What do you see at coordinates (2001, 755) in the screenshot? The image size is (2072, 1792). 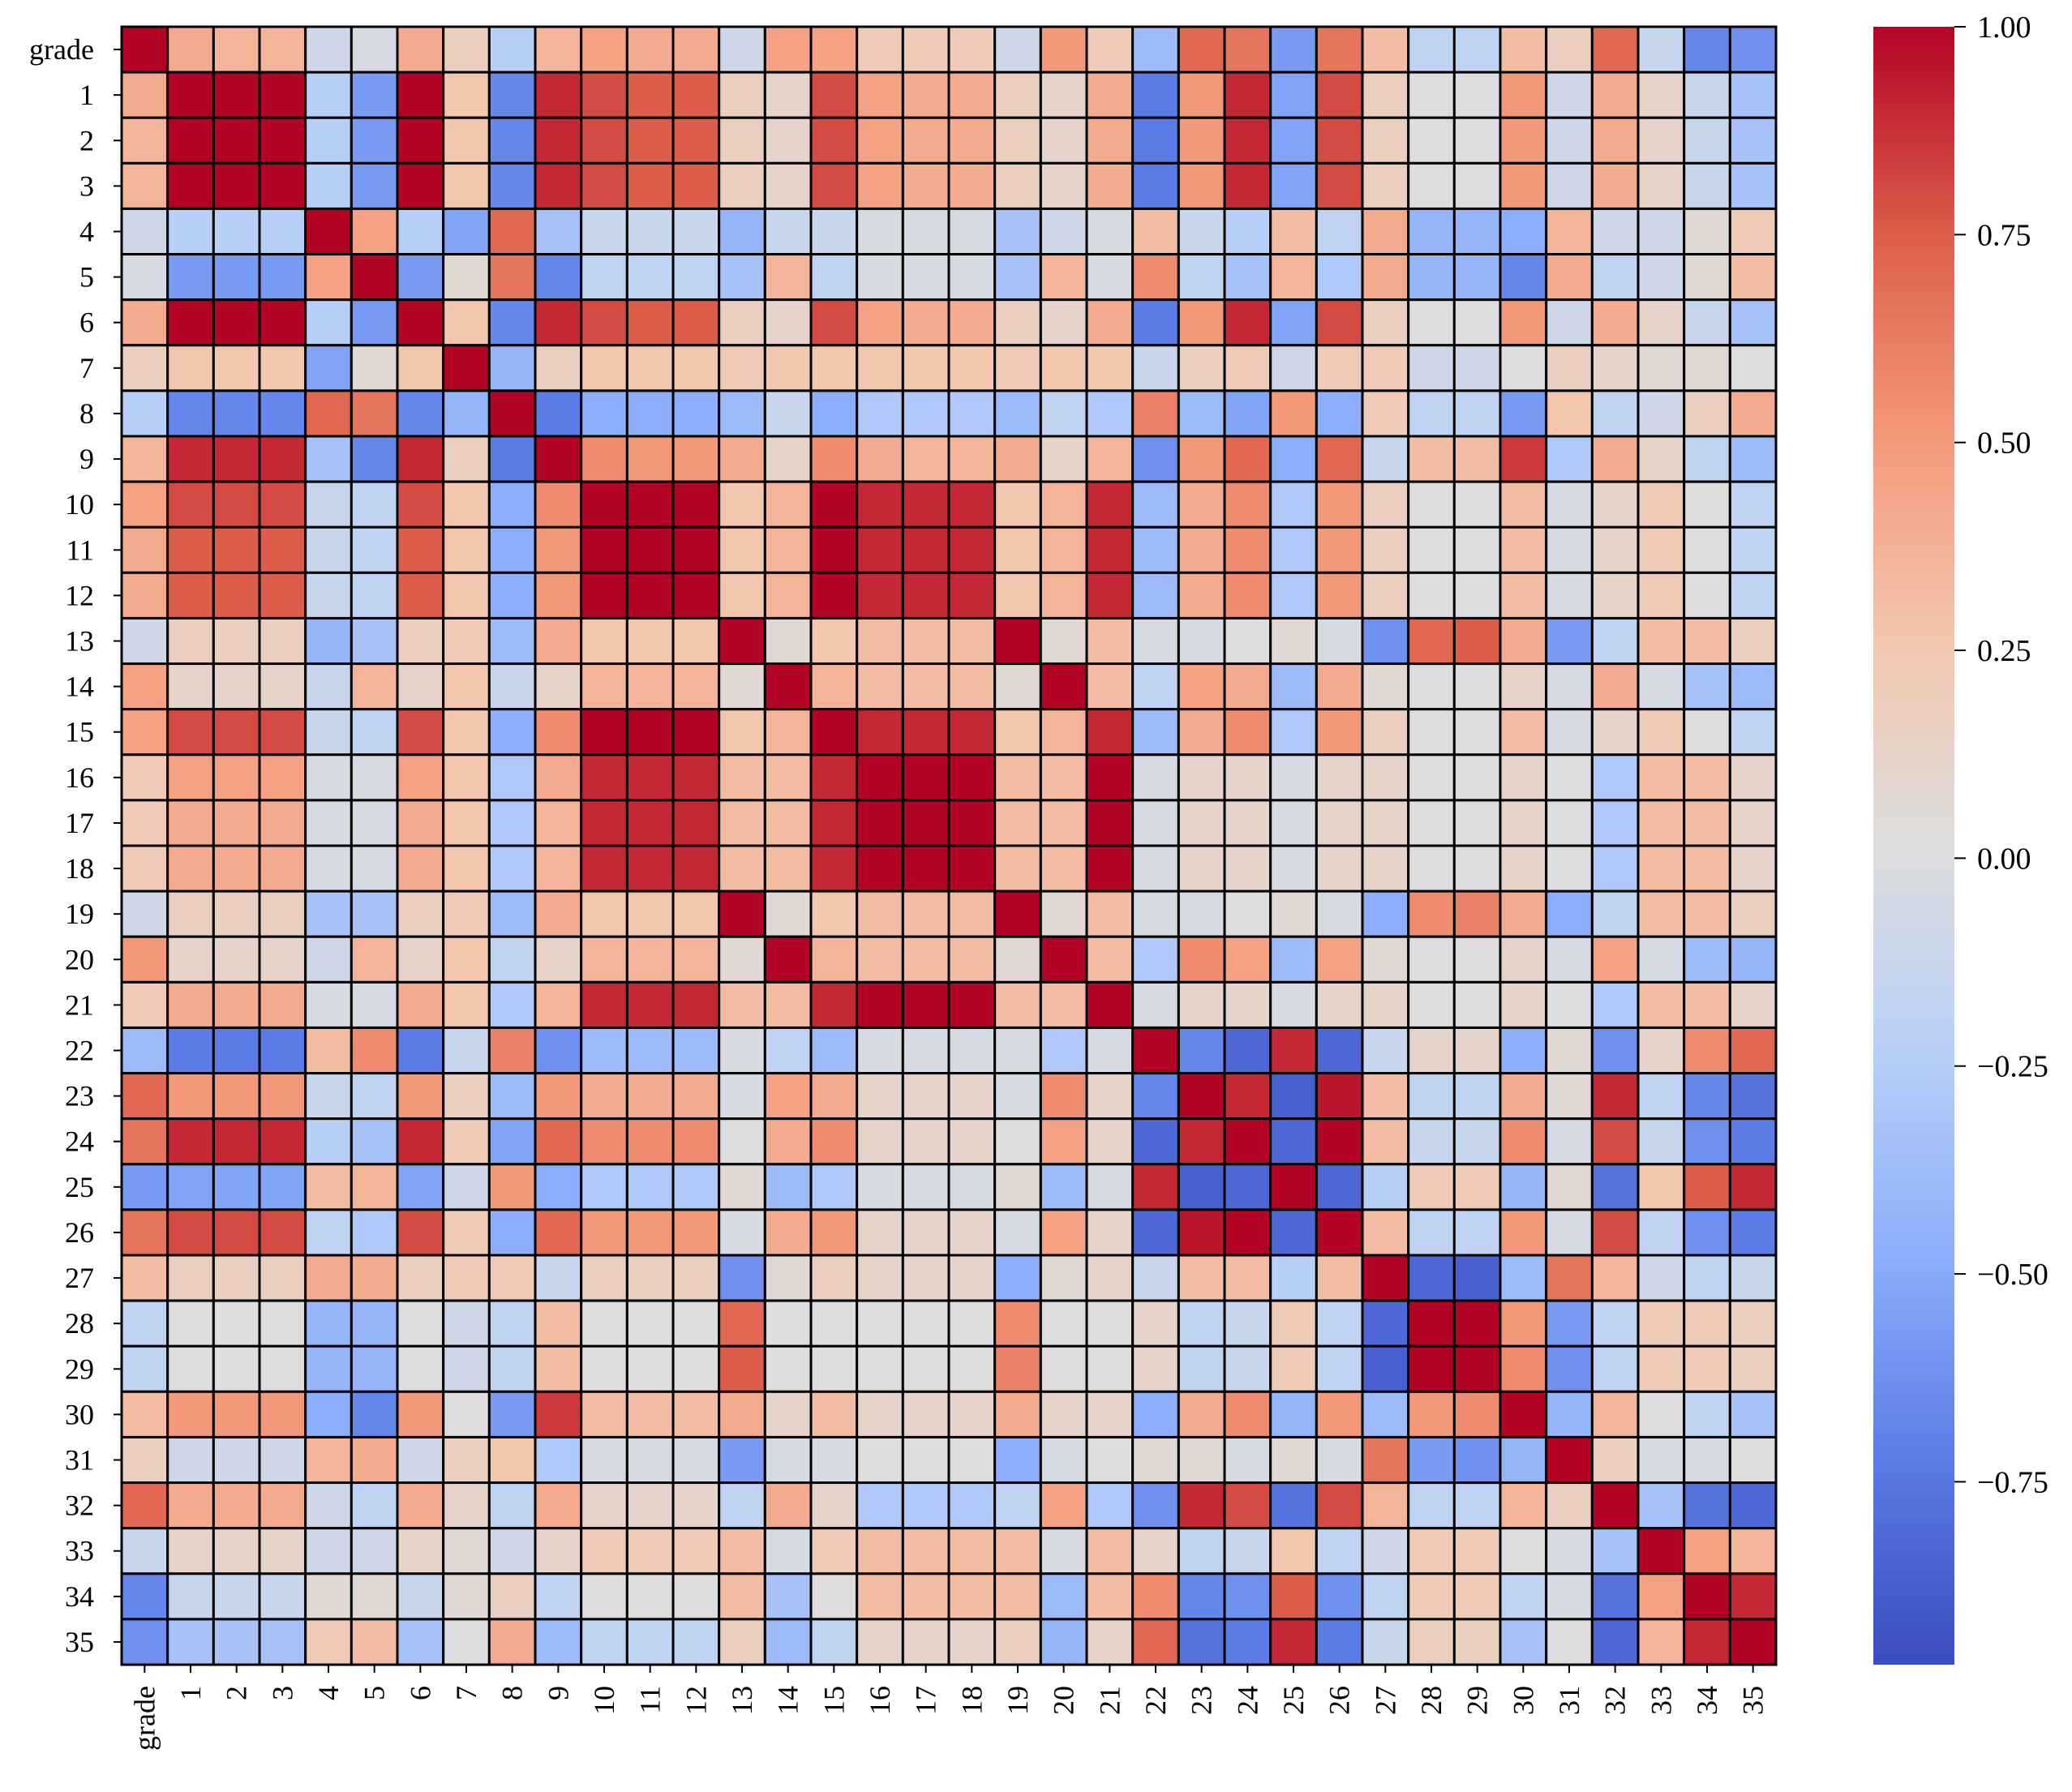 I see `colorbar-ticks: 1.00 0.75 0.50 0.25 0.00 −0.25 −0.50 −0.75` at bounding box center [2001, 755].